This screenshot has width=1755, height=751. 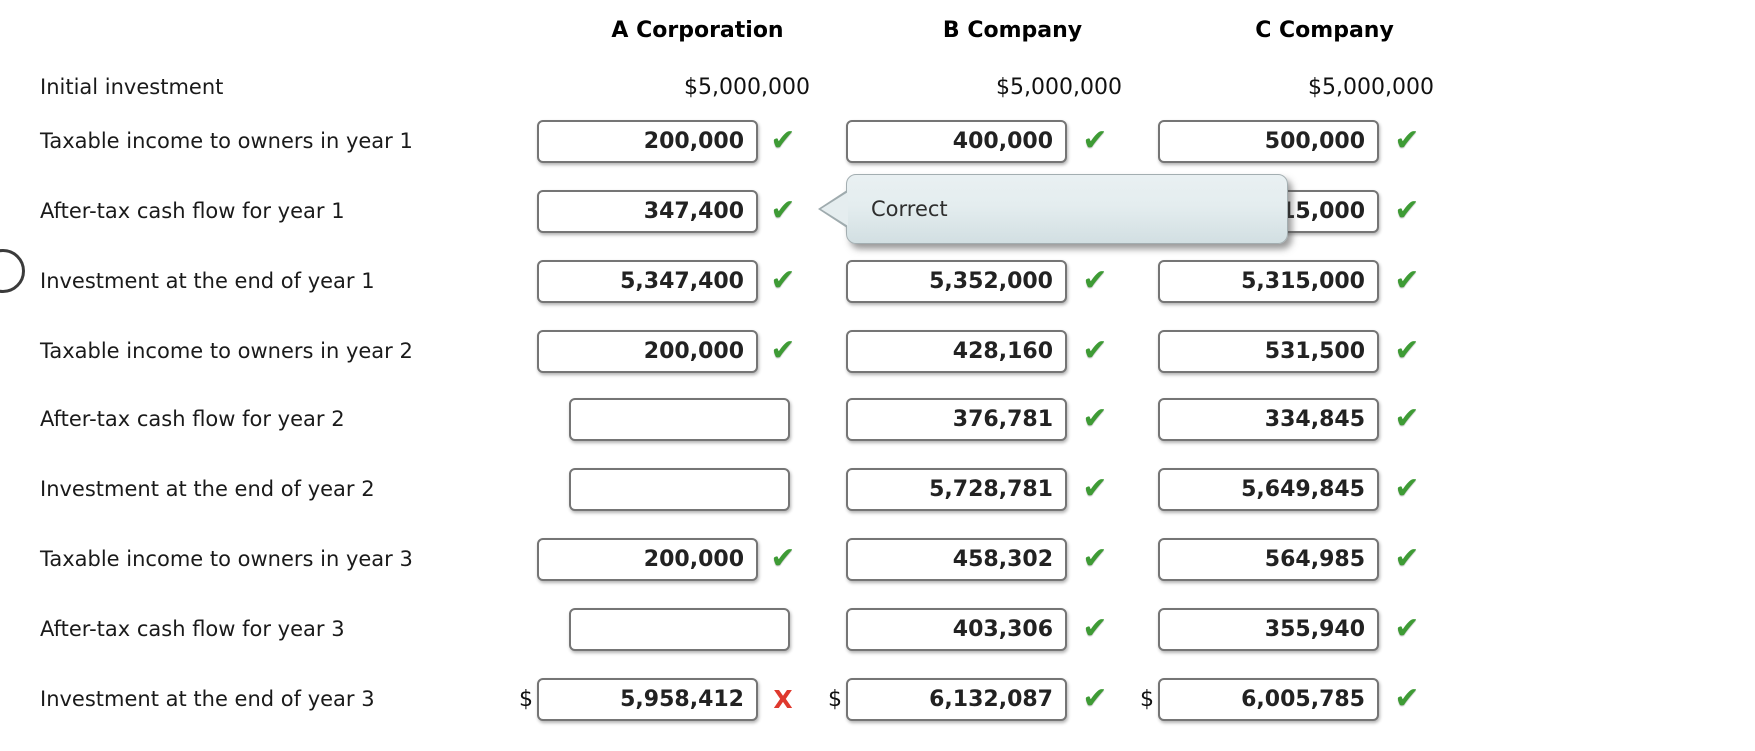 What do you see at coordinates (956, 141) in the screenshot?
I see `input-taxable-y1-b` at bounding box center [956, 141].